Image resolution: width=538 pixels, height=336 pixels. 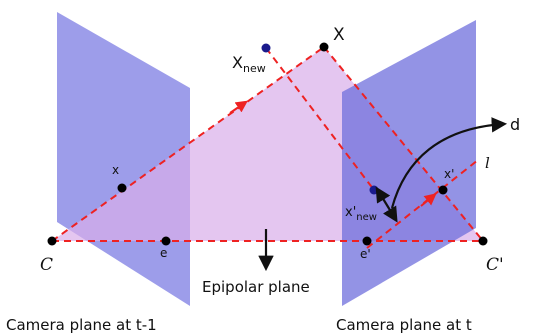 I want to click on label-l: l, so click(x=487, y=163).